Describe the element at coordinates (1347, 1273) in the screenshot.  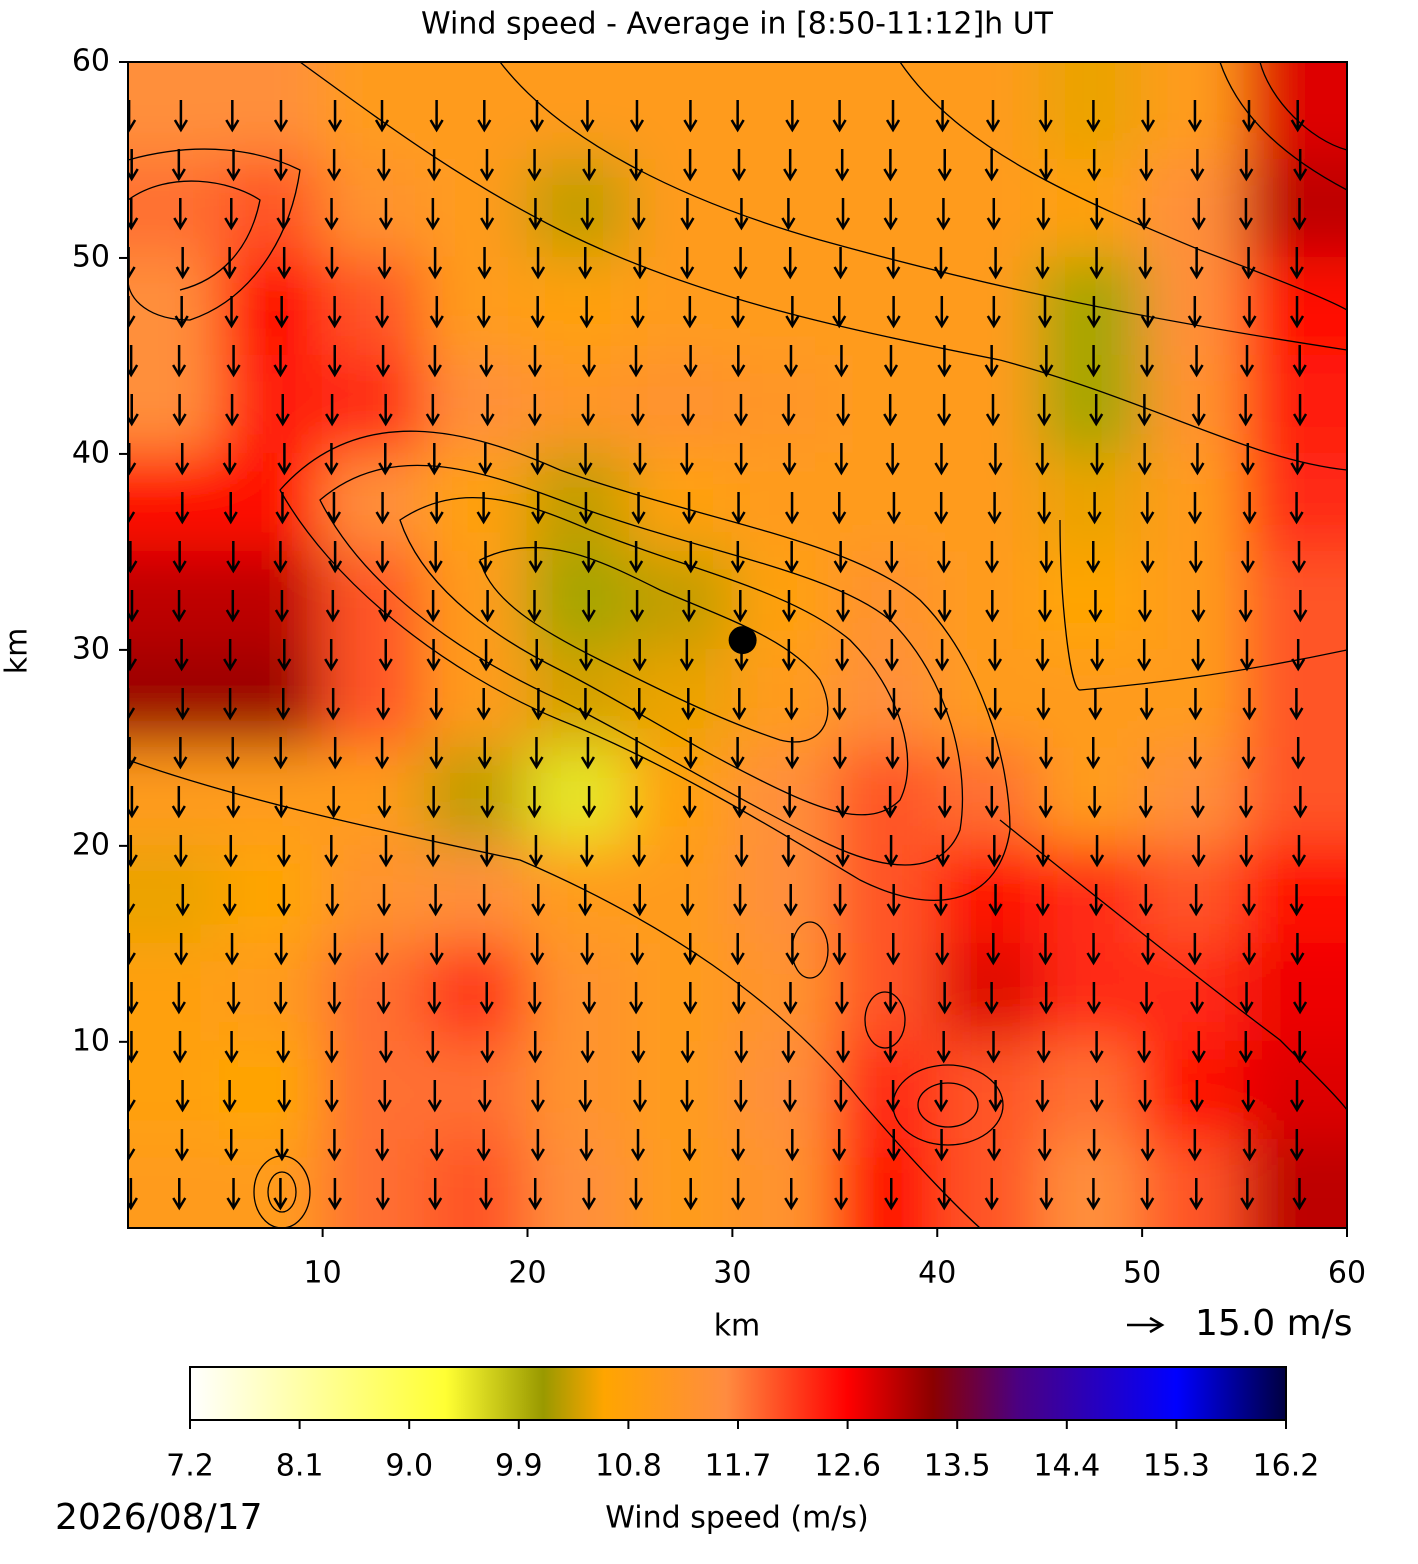
I see `x-tick-label: 60` at that location.